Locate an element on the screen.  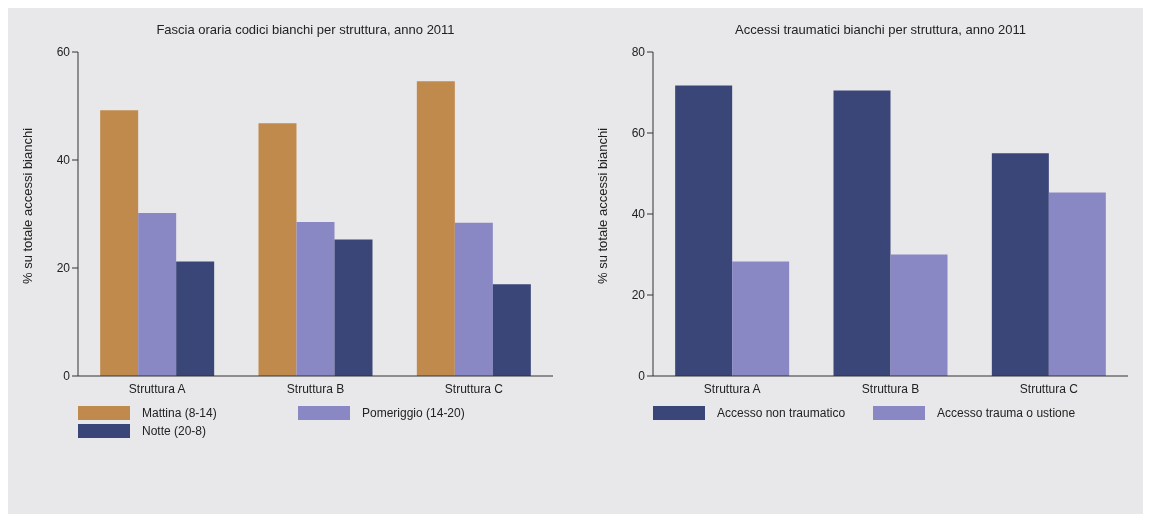
legend-label: Pomeriggio (14-20) is located at coordinates (413, 413).